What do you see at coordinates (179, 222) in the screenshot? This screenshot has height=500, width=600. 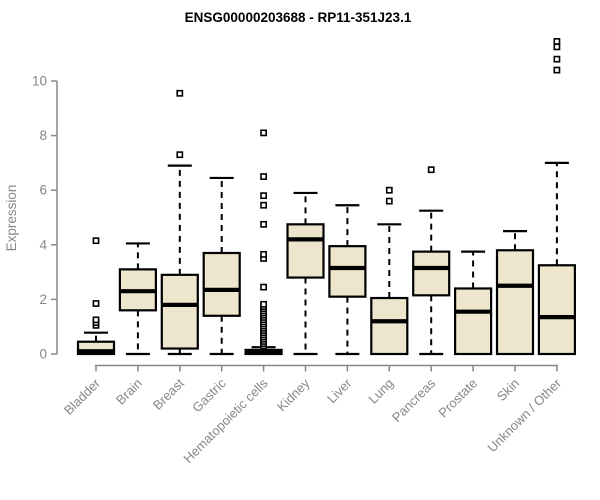 I see `box-breast` at bounding box center [179, 222].